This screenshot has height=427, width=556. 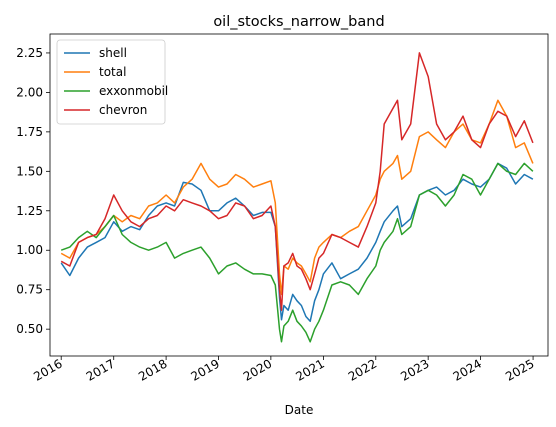 I want to click on y-tick-label: 0.75, so click(x=29, y=290).